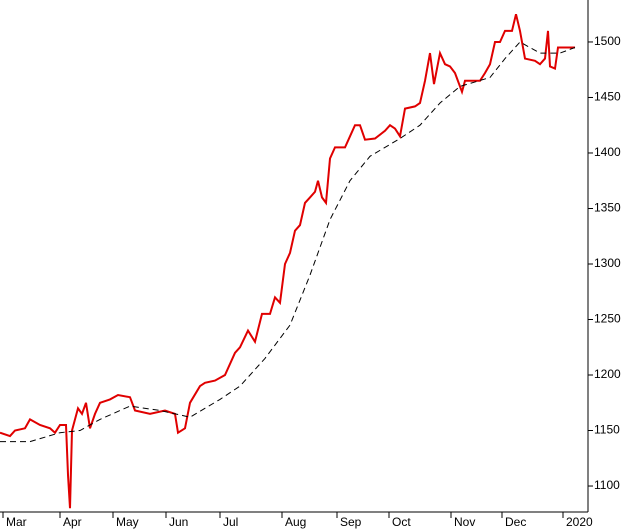 The image size is (640, 532). What do you see at coordinates (515, 522) in the screenshot?
I see `x-tick-label: Dec` at bounding box center [515, 522].